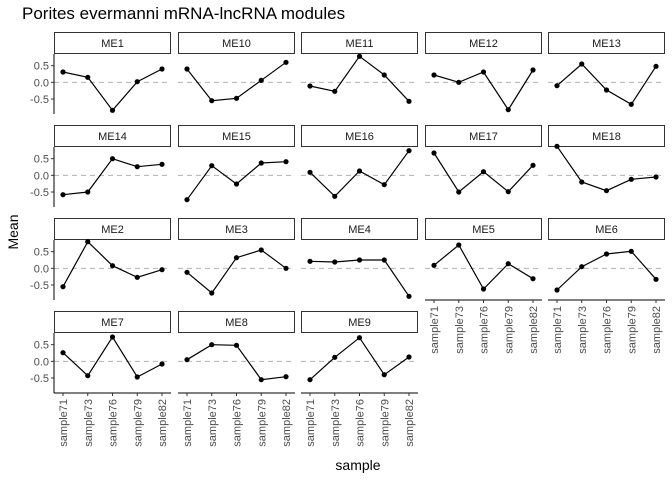  Describe the element at coordinates (112, 176) in the screenshot. I see `series-line-me14` at that location.